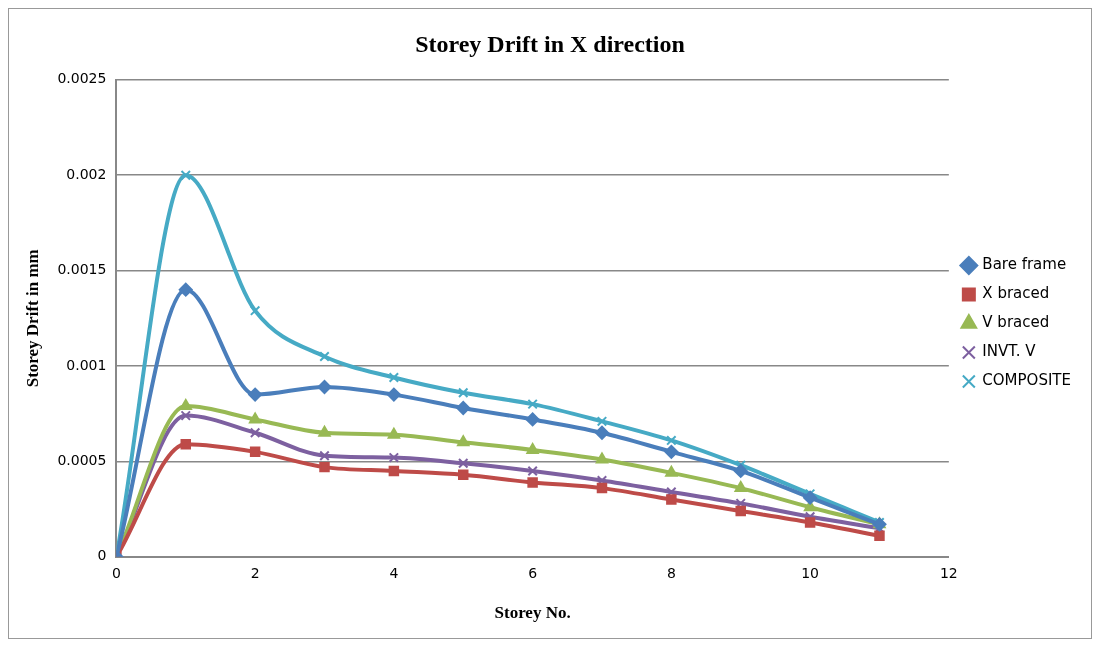 The image size is (1100, 647). What do you see at coordinates (532, 613) in the screenshot?
I see `x-axis-title: Storey No.` at bounding box center [532, 613].